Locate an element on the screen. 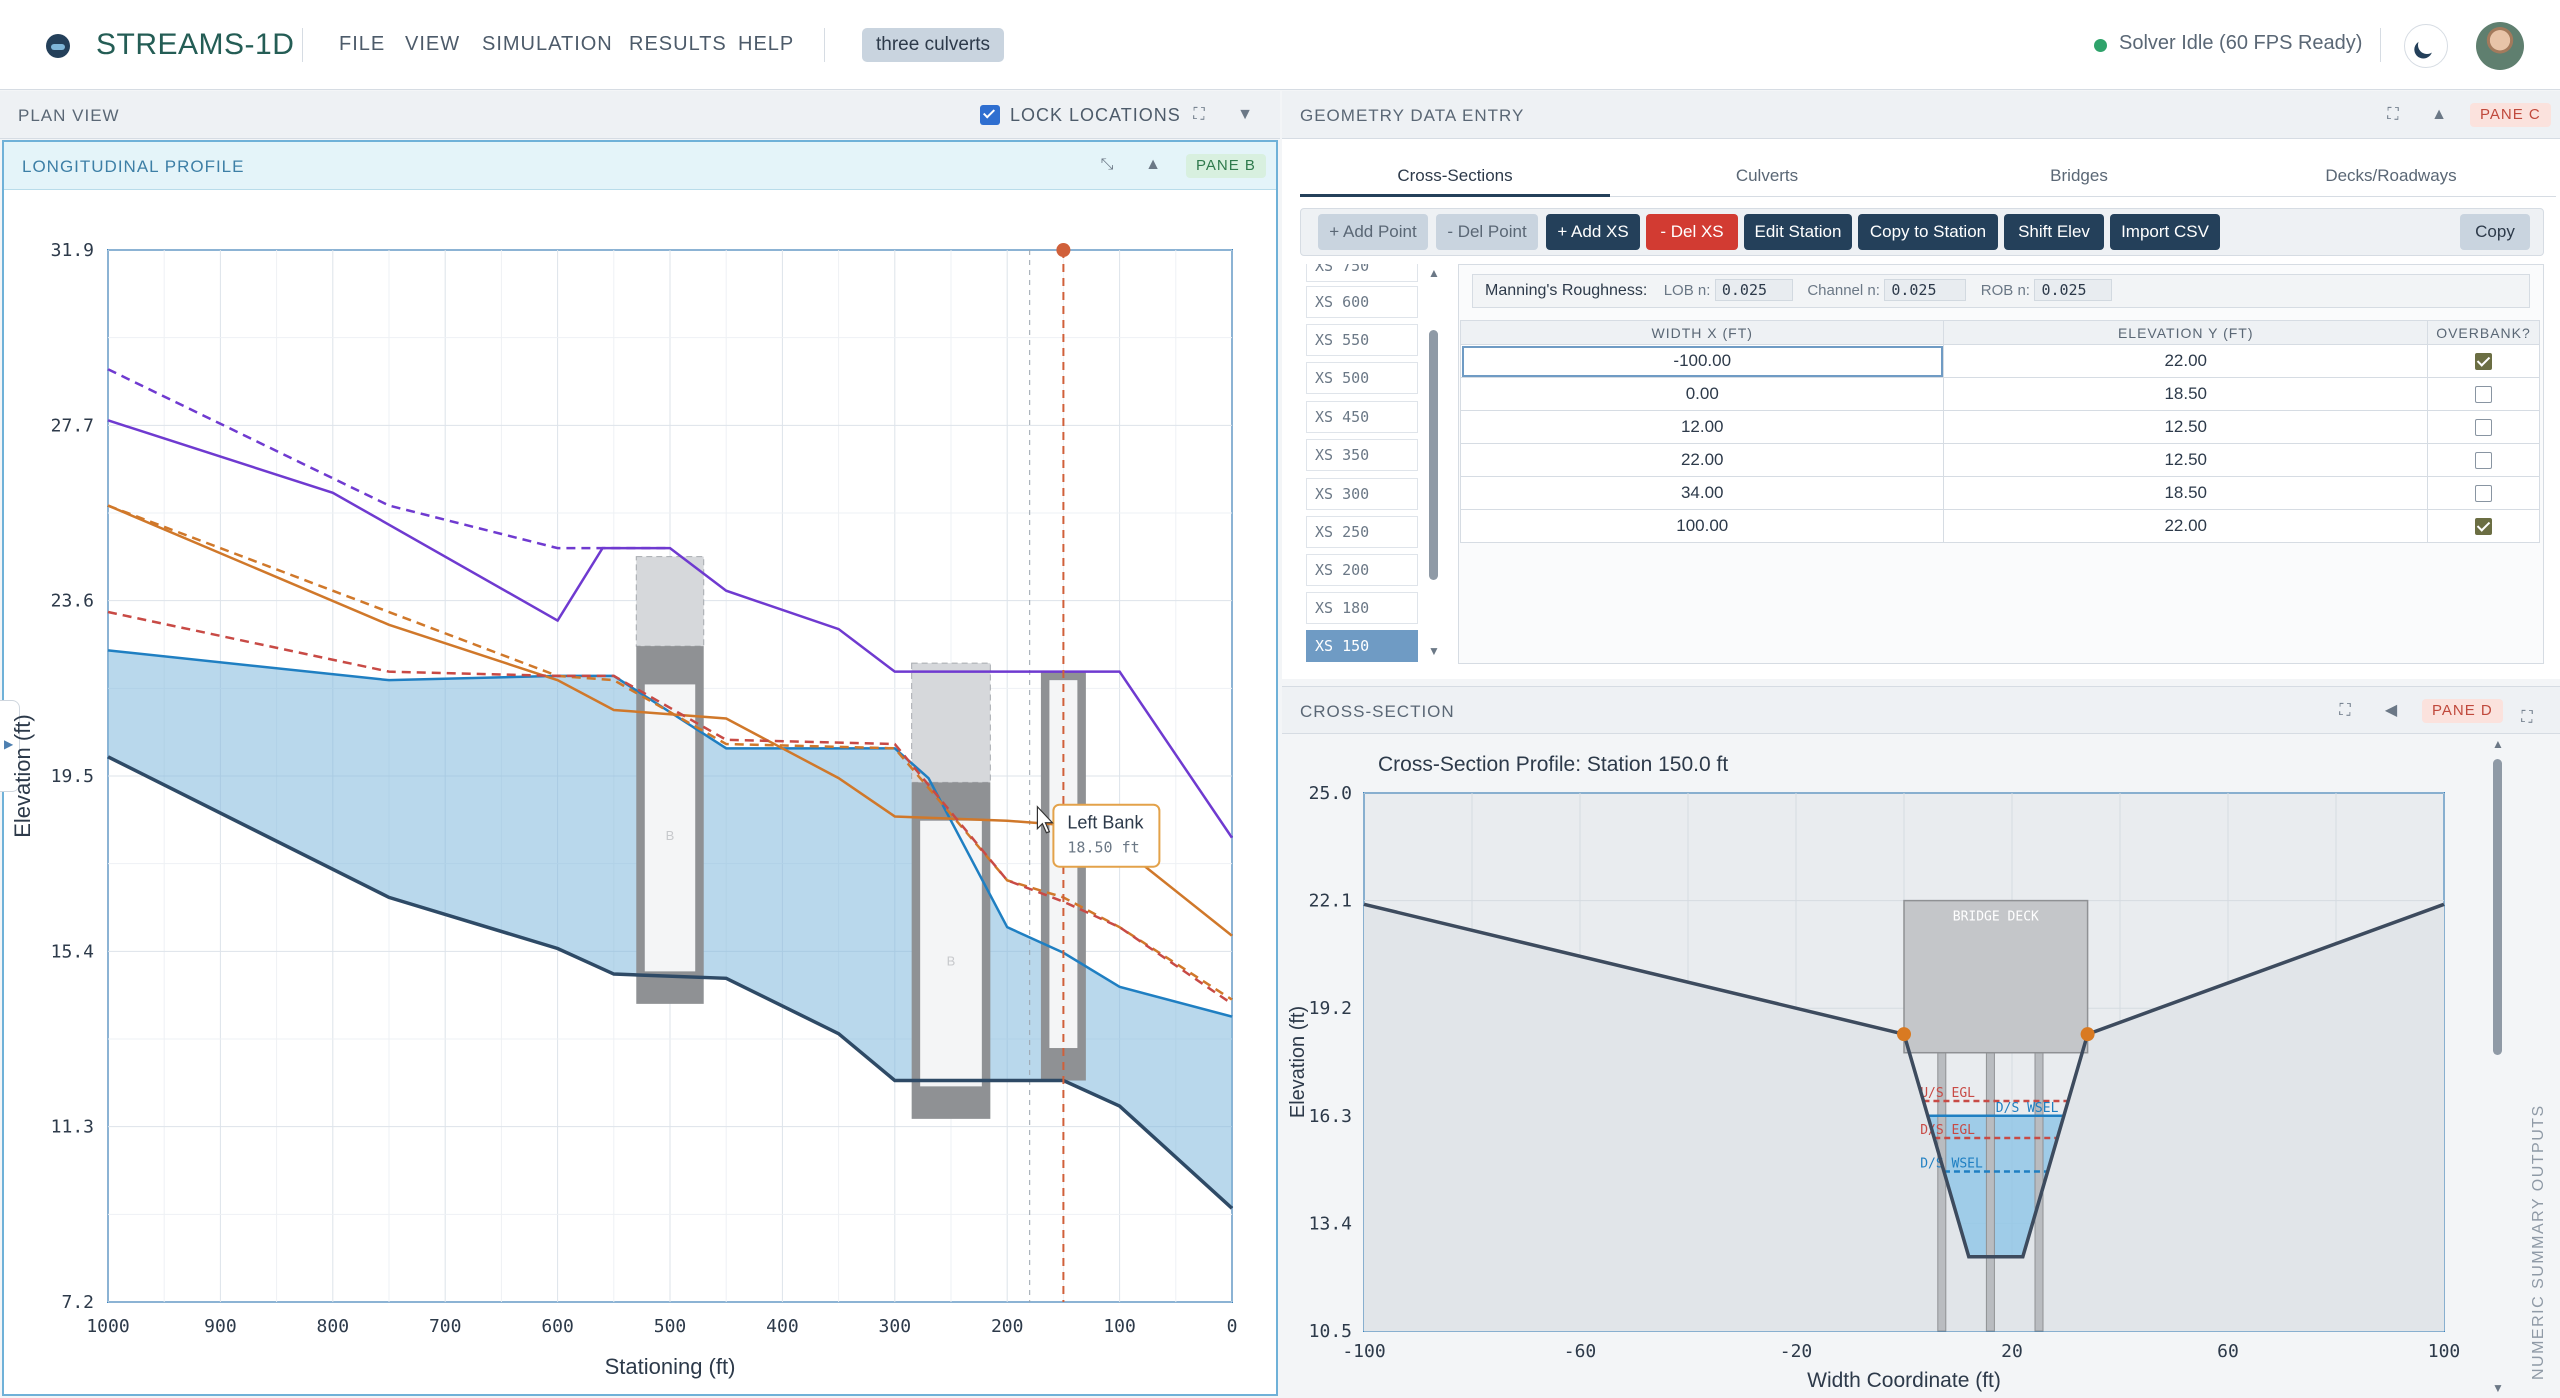  width-x-cell: 100.00 is located at coordinates (1702, 526).